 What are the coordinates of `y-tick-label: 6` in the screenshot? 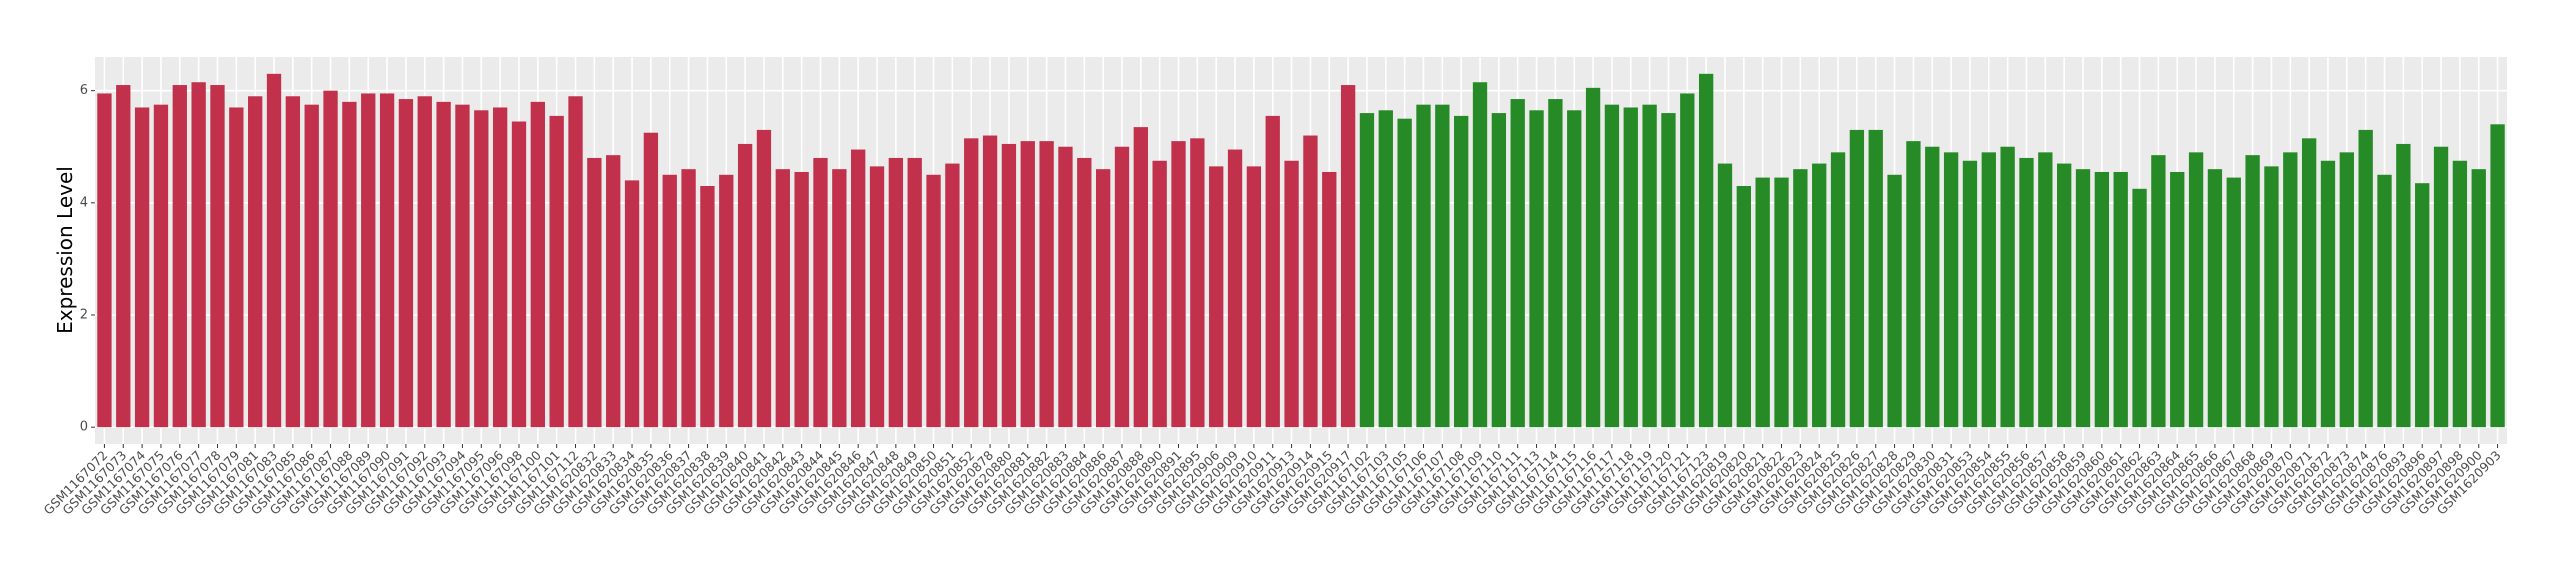 It's located at (84, 90).